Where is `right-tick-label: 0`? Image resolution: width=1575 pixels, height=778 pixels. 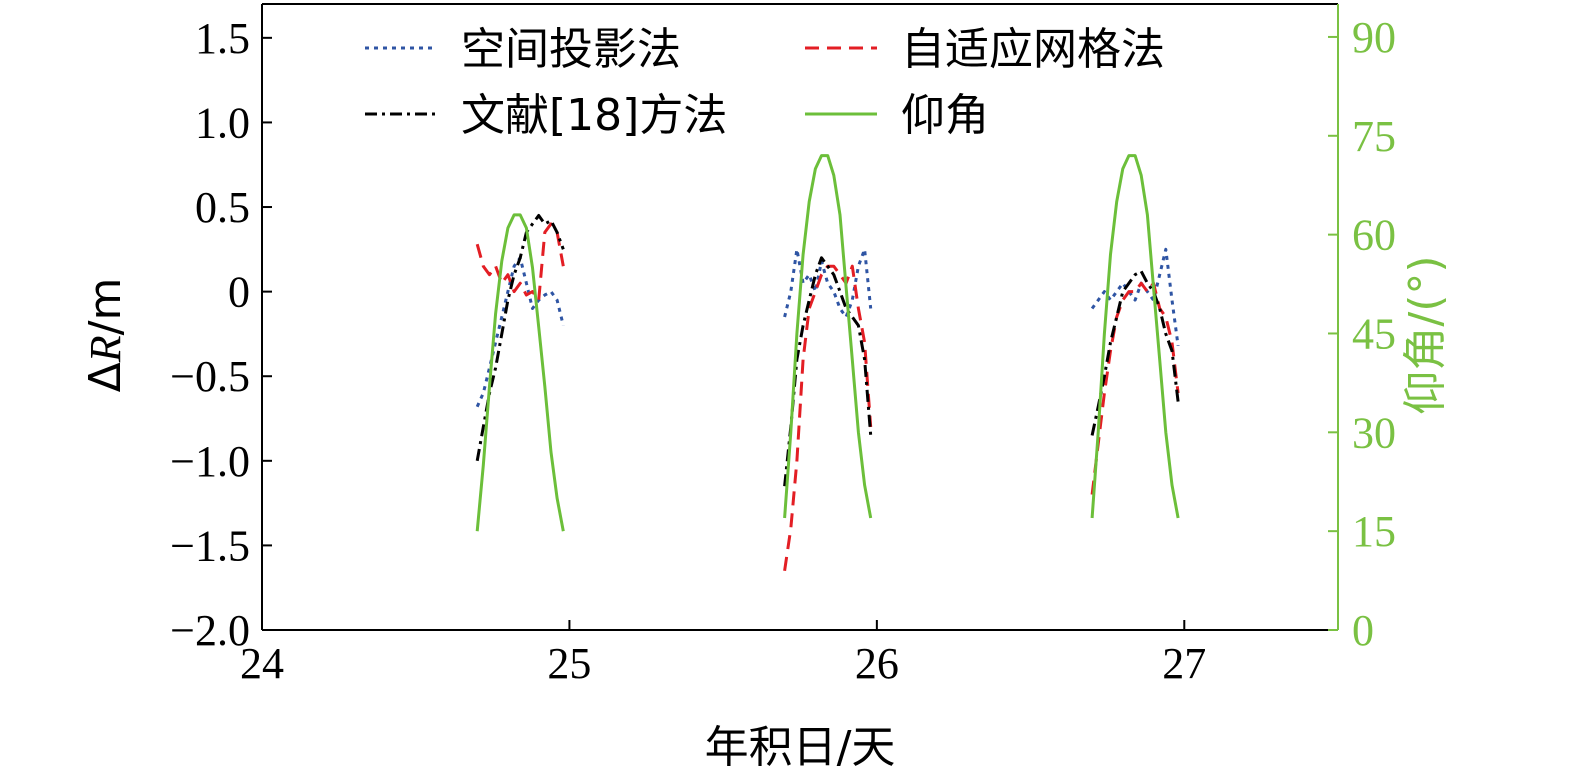 right-tick-label: 0 is located at coordinates (1363, 630).